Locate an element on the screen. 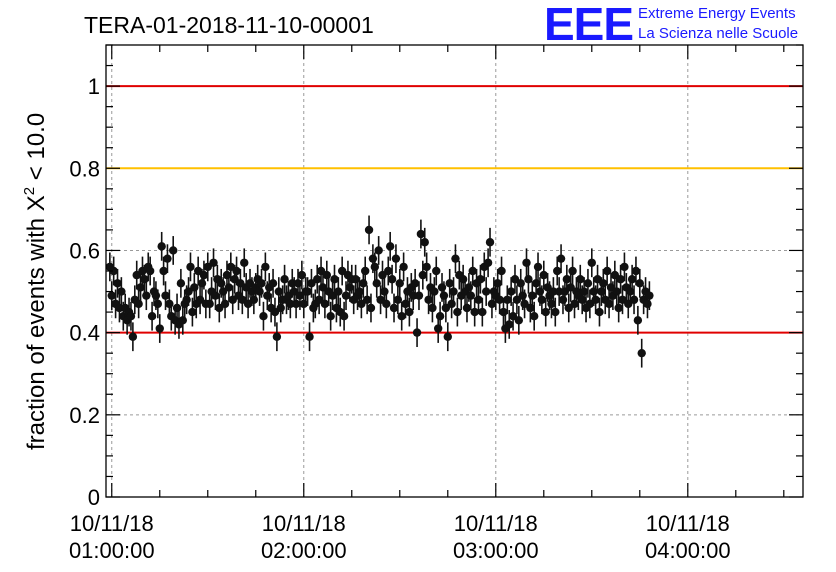  y-tick-label-4: 0.8 is located at coordinates (84, 168).